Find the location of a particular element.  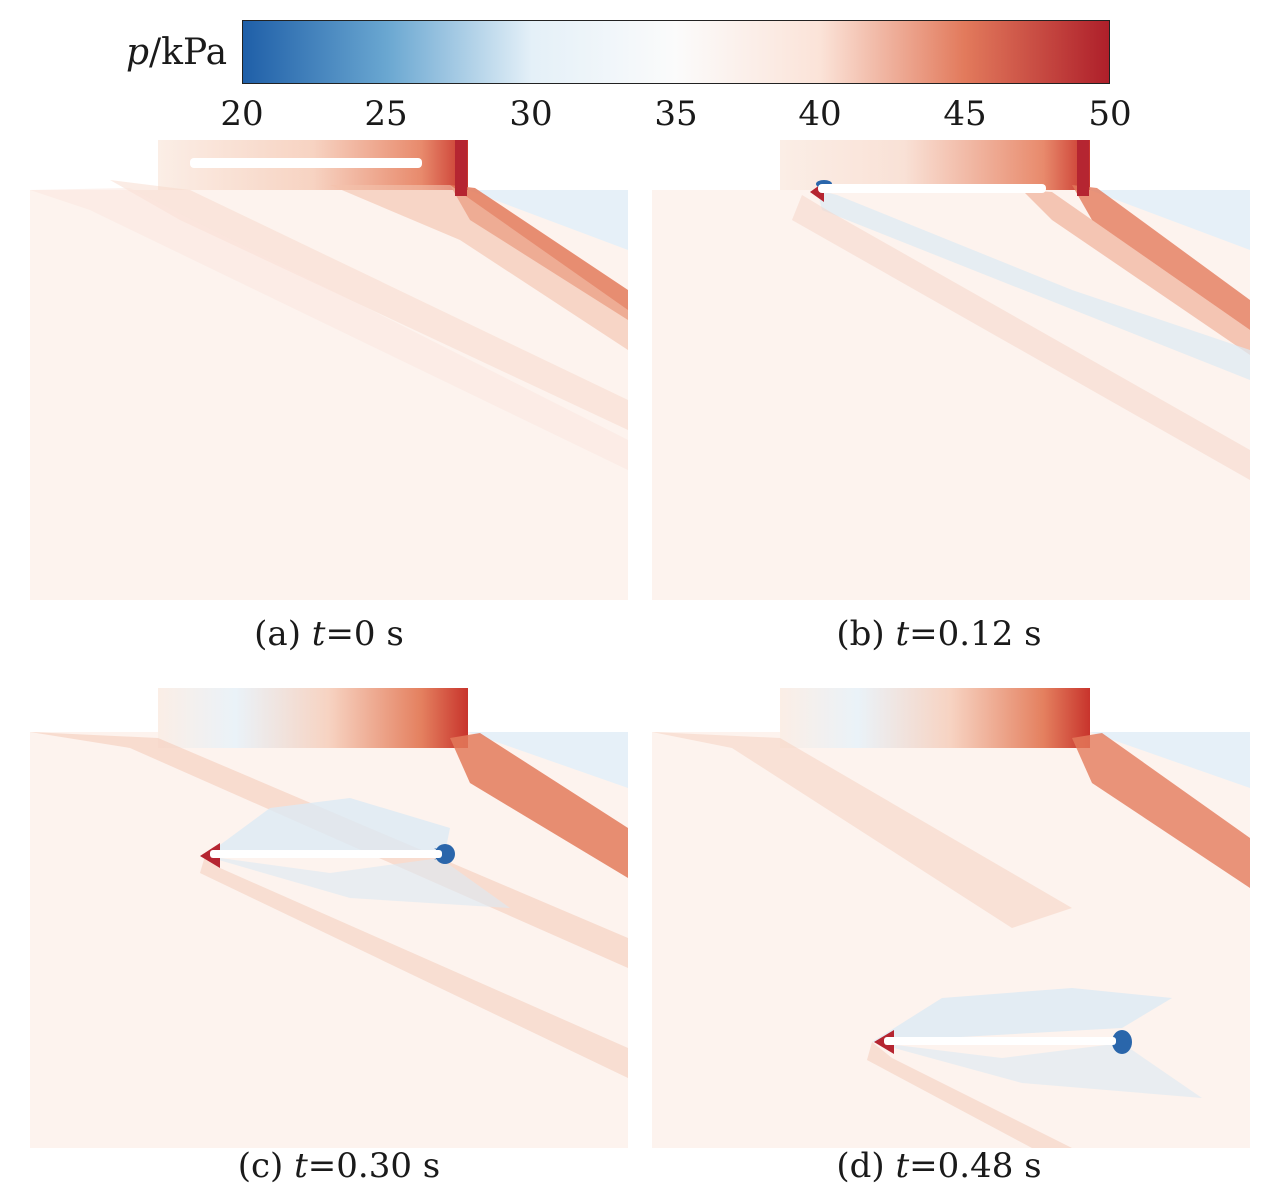

colorbar-tick: 50 is located at coordinates (1110, 114).